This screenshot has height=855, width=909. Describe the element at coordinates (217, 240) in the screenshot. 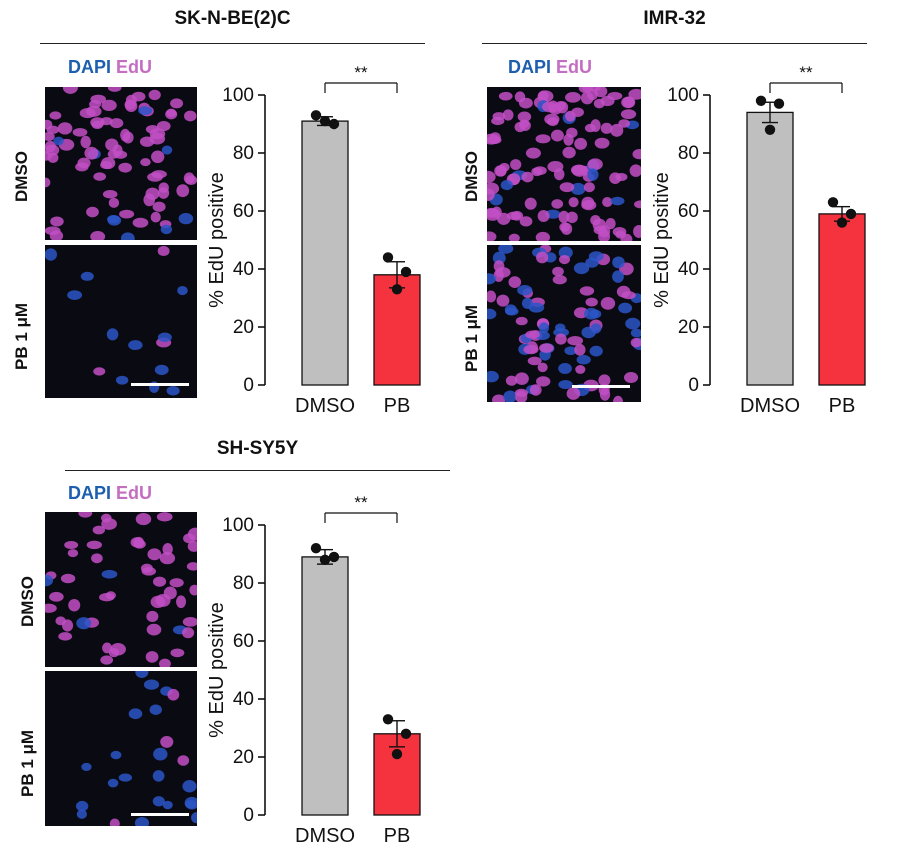

I see `y-axis-label: % EdU positive` at that location.